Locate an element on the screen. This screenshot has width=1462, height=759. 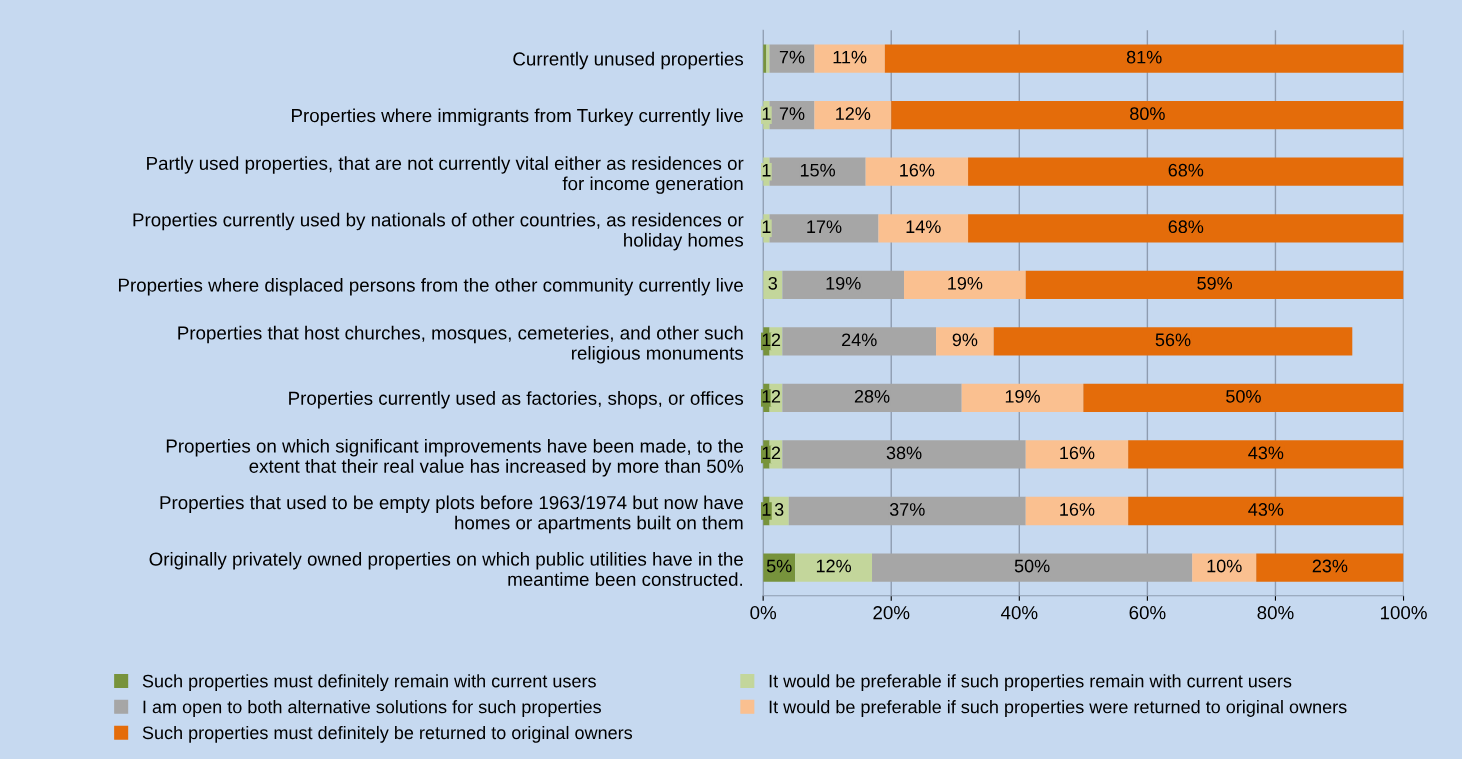
data-label: 23% is located at coordinates (1330, 566).